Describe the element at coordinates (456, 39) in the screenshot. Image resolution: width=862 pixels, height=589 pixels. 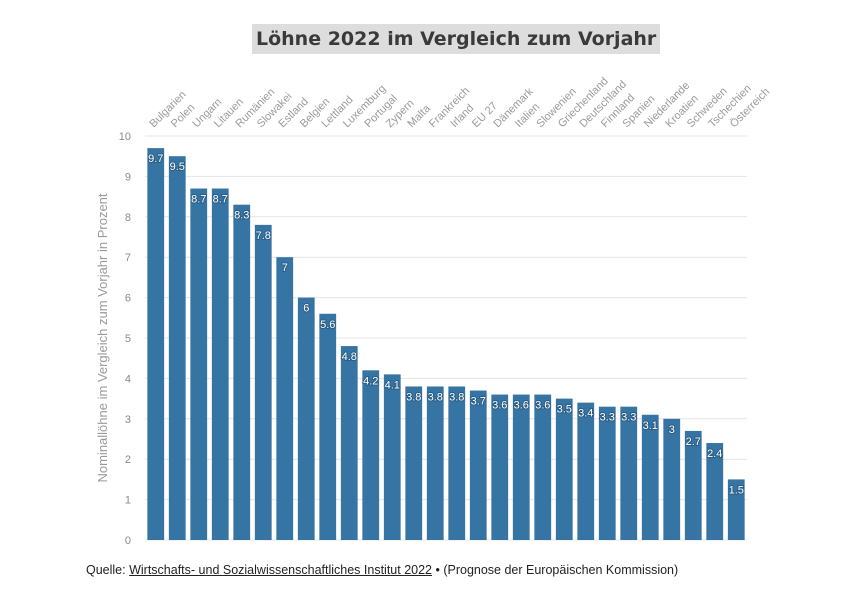
I see `chart-title: Löhne 2022 im Vergleich zum Vorjahr` at that location.